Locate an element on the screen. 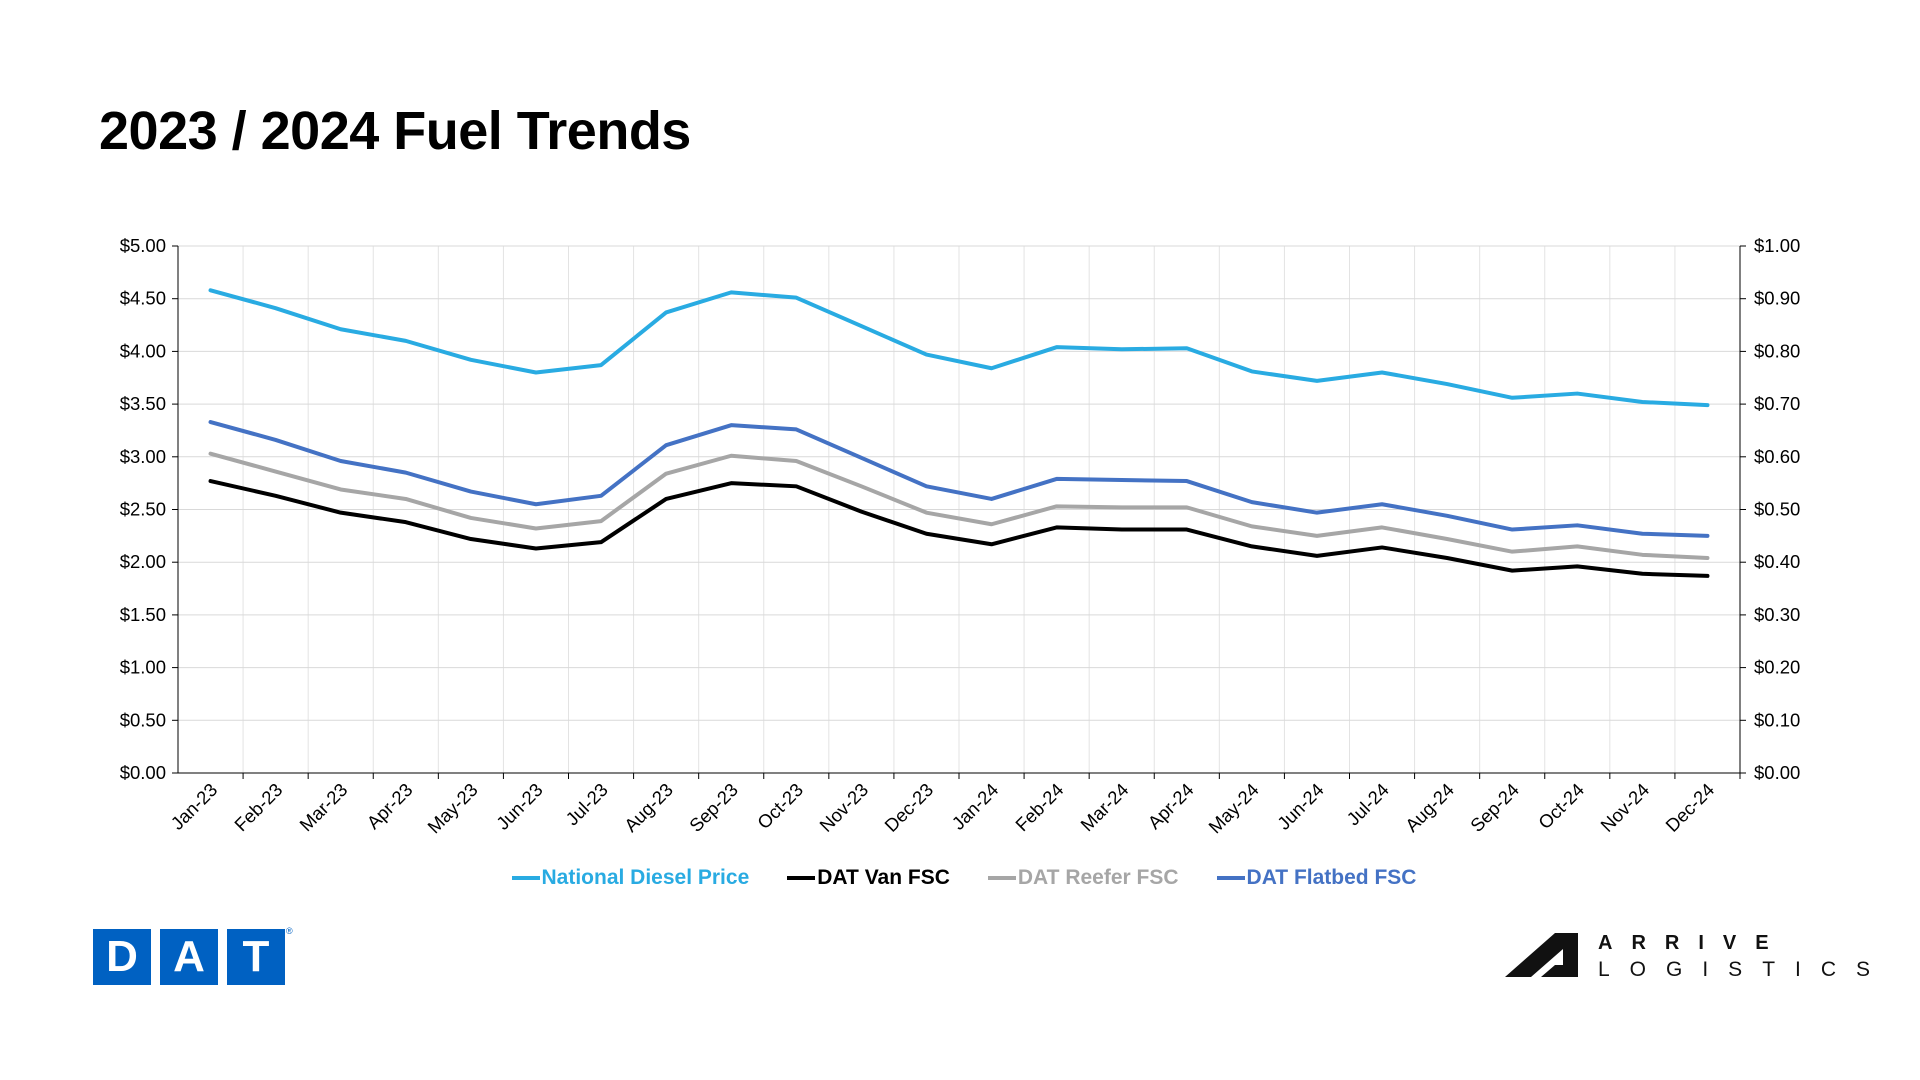 Image resolution: width=1920 pixels, height=1080 pixels. y2-tick-label: $0.20 is located at coordinates (1777, 667).